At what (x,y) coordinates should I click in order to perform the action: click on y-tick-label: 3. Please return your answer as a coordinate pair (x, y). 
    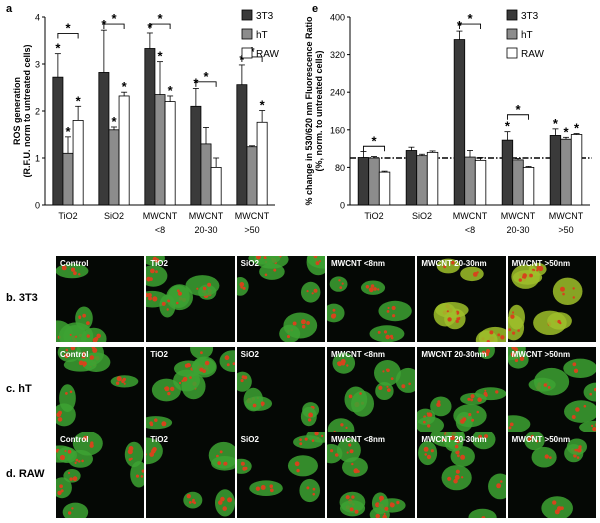
    Looking at the image, I should click on (37, 65).